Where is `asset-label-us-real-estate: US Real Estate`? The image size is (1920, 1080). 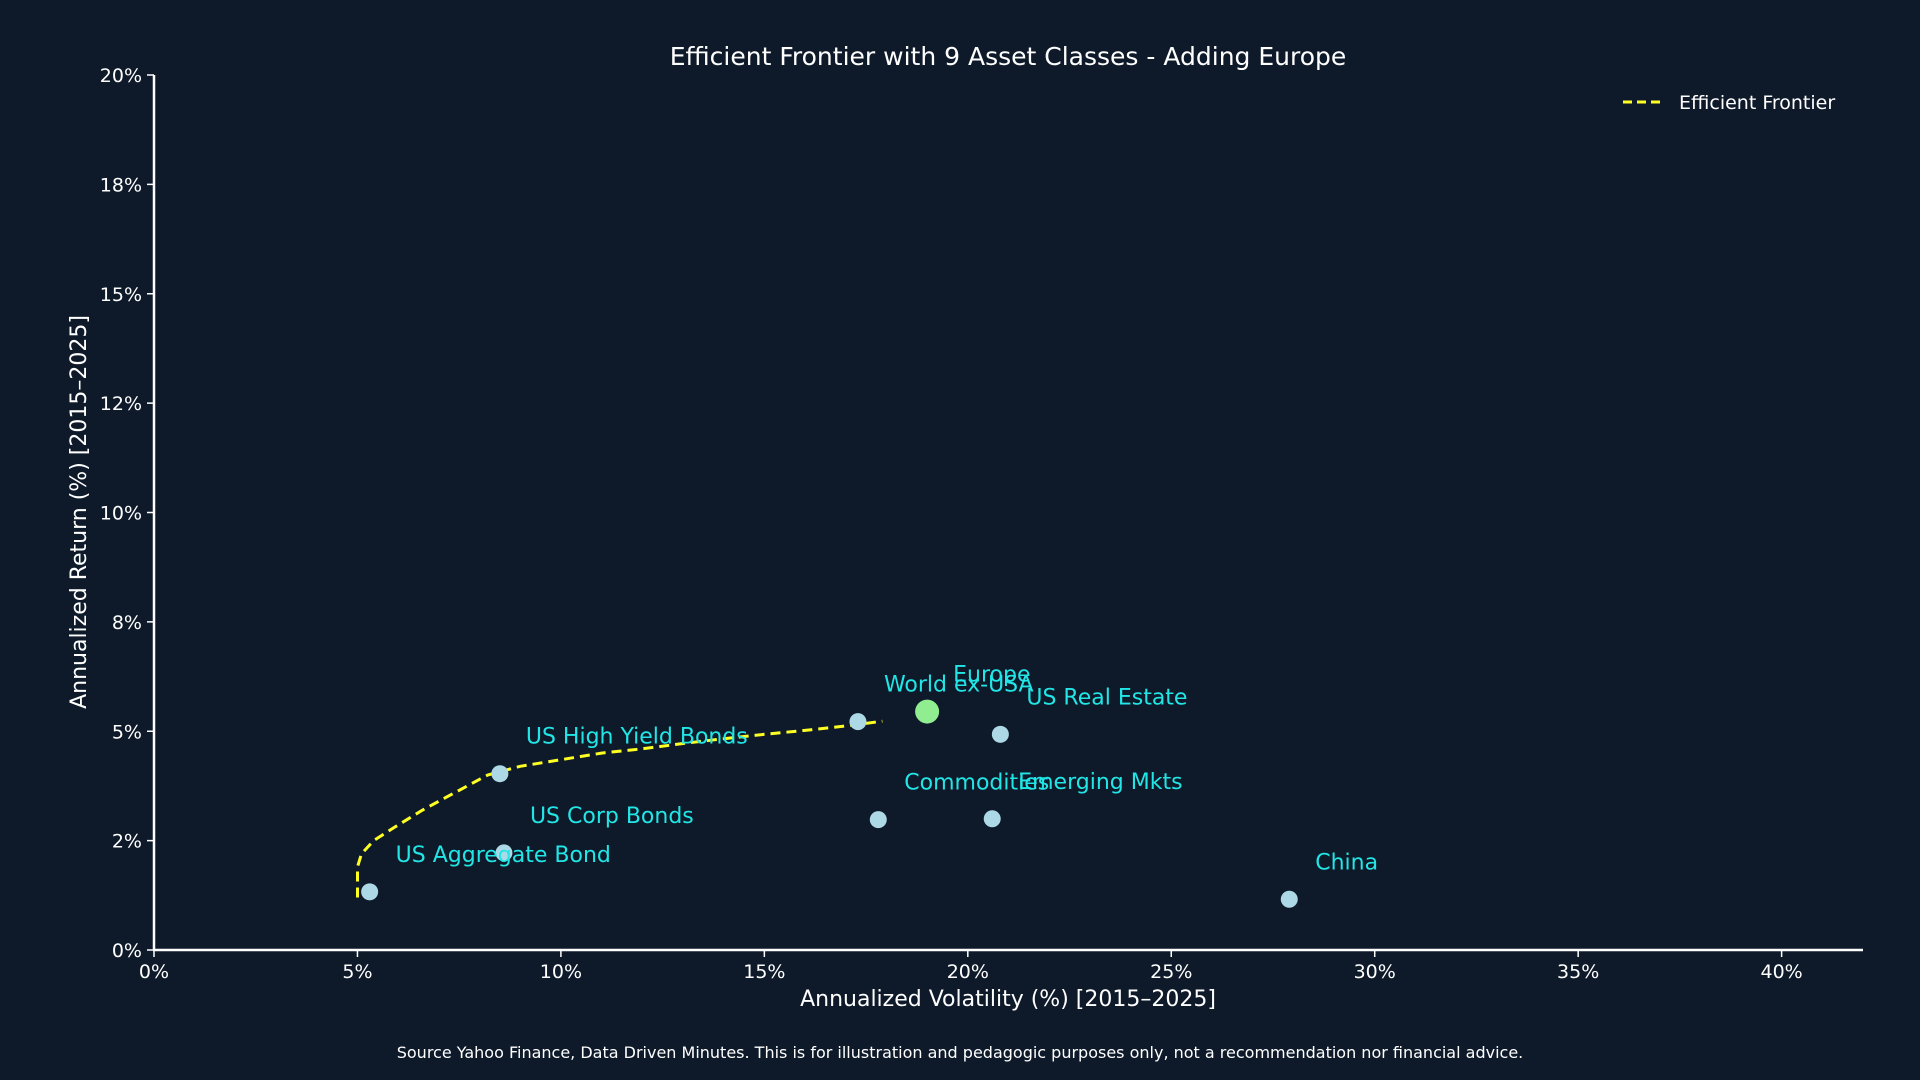
asset-label-us-real-estate: US Real Estate is located at coordinates (1106, 697).